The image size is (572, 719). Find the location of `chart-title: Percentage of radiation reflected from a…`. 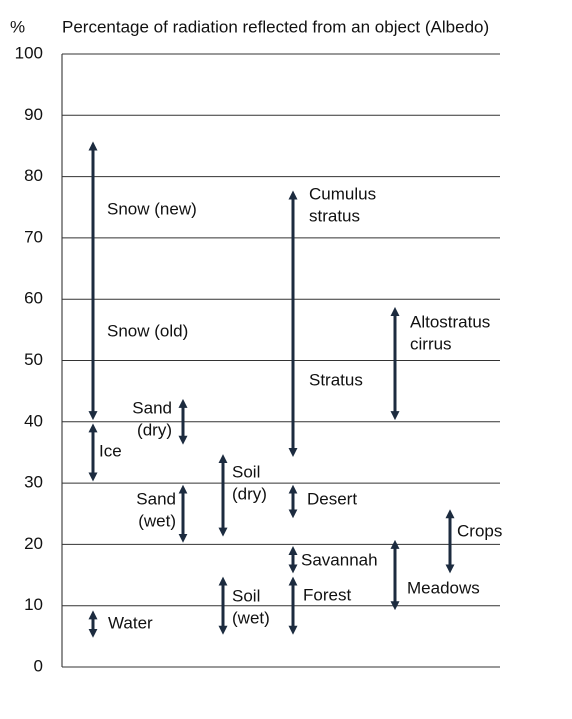

chart-title: Percentage of radiation reflected from a… is located at coordinates (275, 26).